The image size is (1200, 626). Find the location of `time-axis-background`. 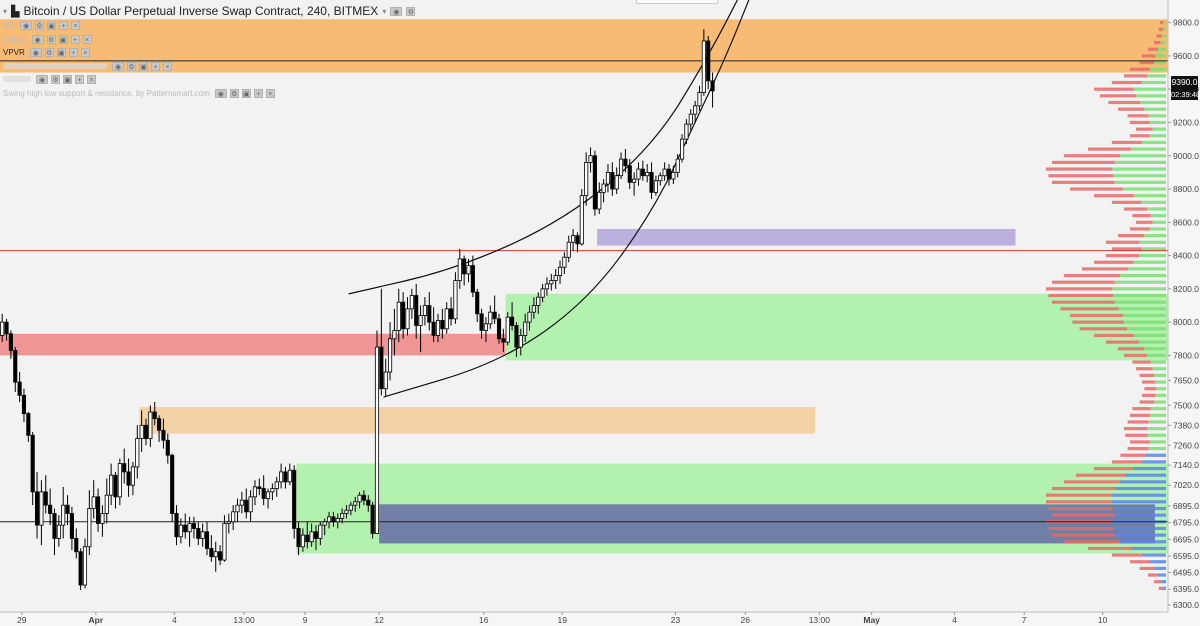

time-axis-background is located at coordinates (600, 619).